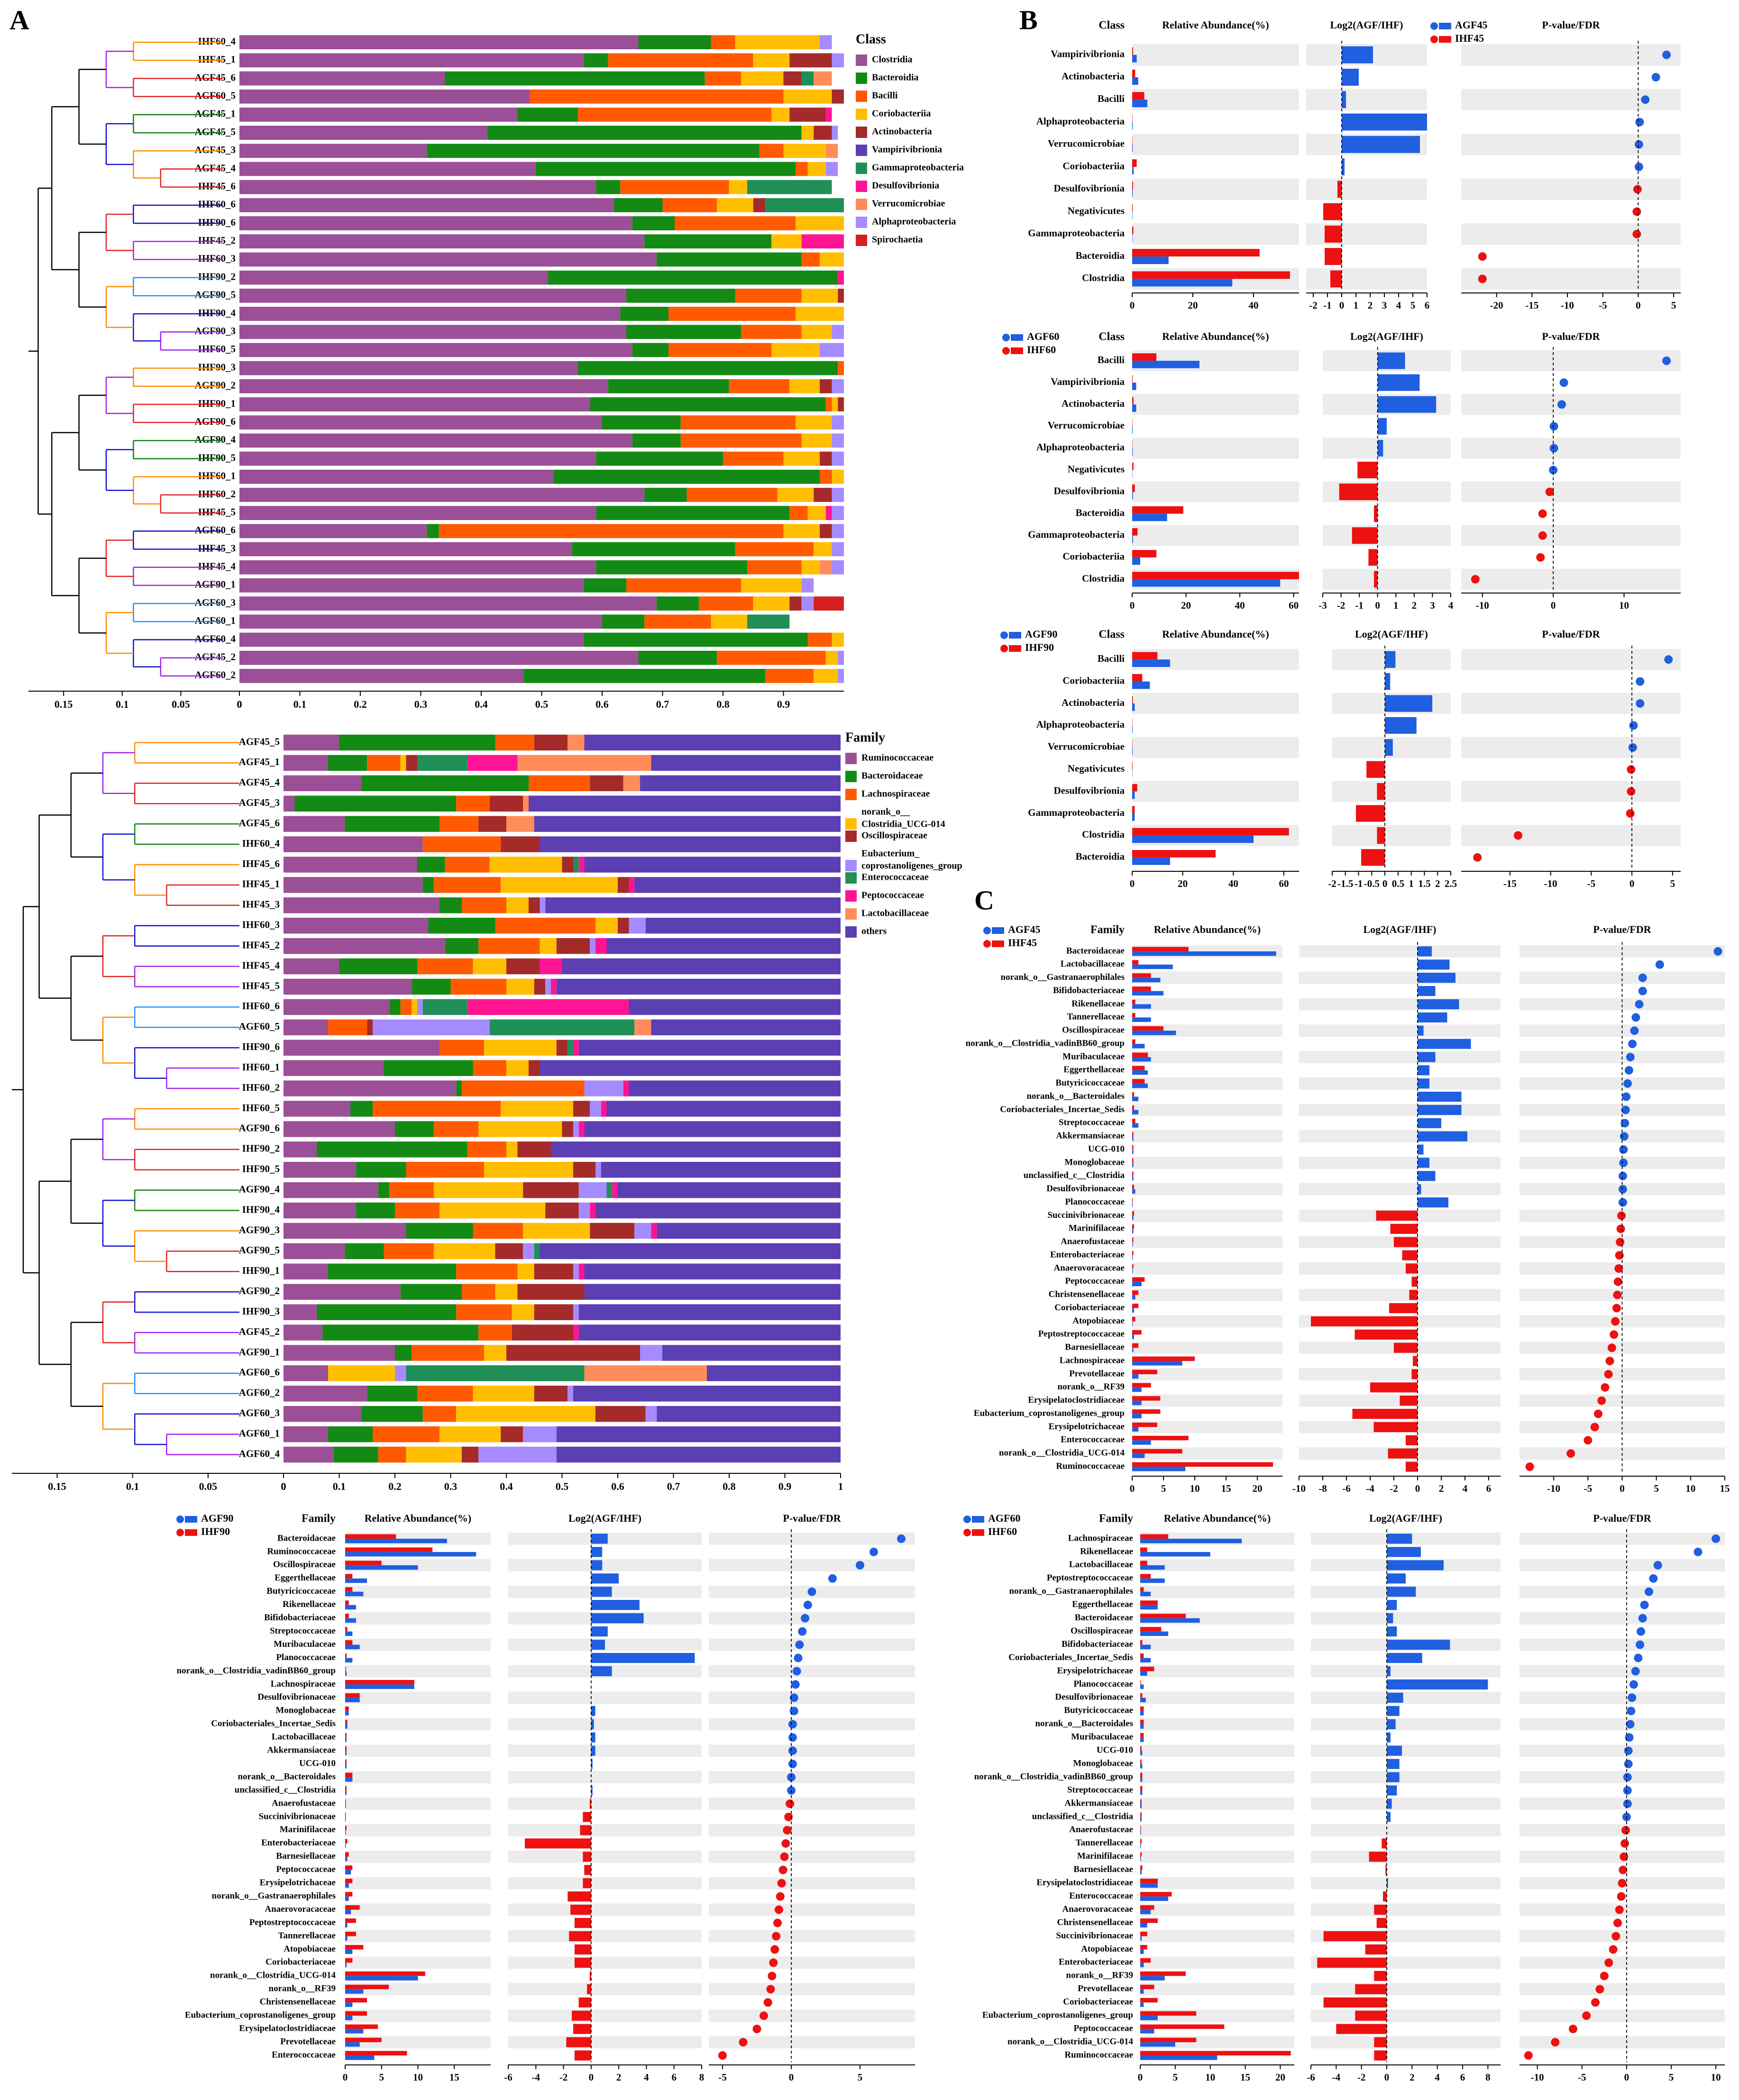 This screenshot has width=1739, height=2100. Describe the element at coordinates (826, 42) in the screenshot. I see `stack-segment-alphaproteobacteria` at that location.